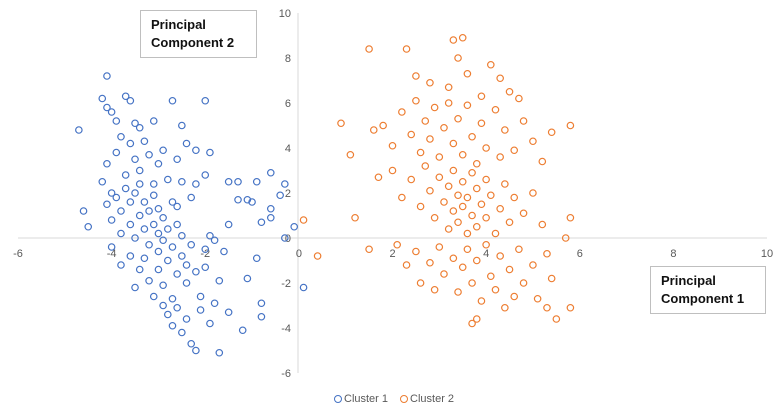 This screenshot has height=418, width=784. What do you see at coordinates (361, 399) in the screenshot?
I see `legend-item-cluster-1: Cluster 1` at bounding box center [361, 399].